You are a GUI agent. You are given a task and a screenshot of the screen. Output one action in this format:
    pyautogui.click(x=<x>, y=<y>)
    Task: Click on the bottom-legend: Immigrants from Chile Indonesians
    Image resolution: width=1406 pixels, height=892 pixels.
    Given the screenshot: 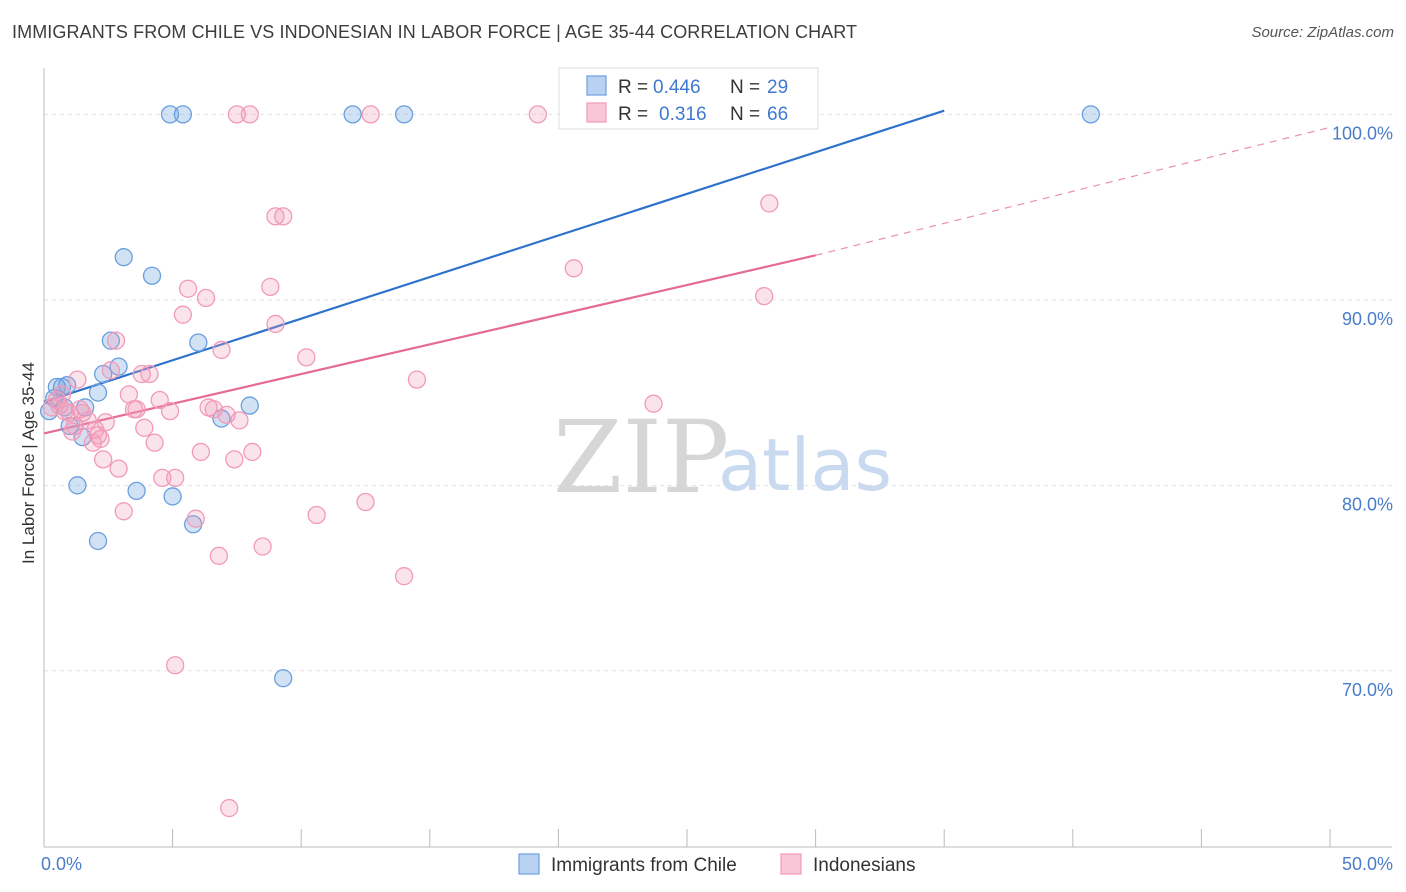 What is the action you would take?
    pyautogui.click(x=716, y=864)
    